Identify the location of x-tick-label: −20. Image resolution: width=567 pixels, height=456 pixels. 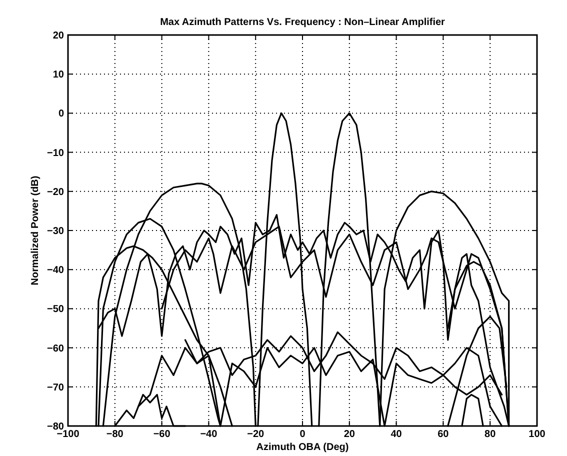
(256, 434).